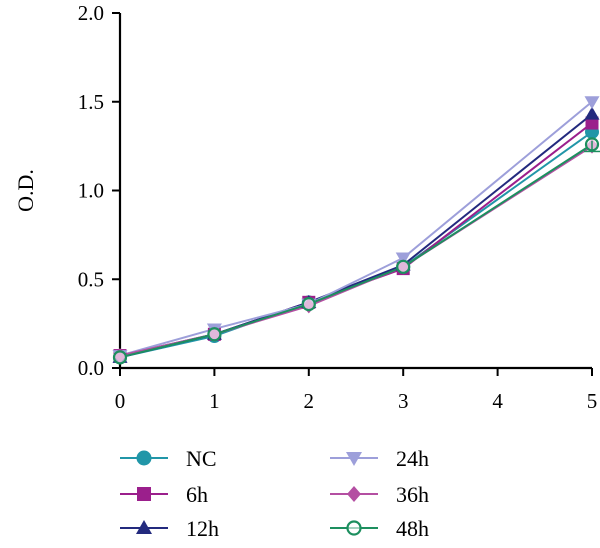  I want to click on legend-label: 48h, so click(412, 528).